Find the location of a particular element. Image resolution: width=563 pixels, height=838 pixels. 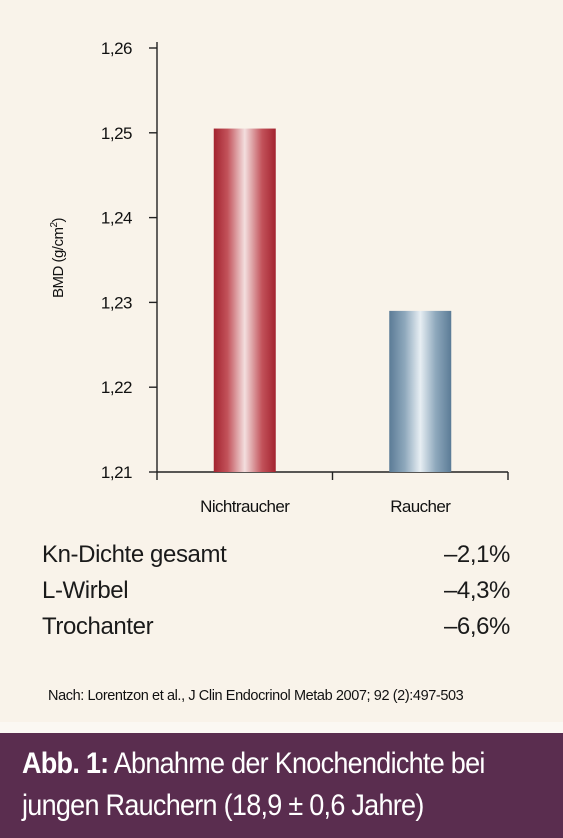

stat-value: –2,1% is located at coordinates (476, 554).